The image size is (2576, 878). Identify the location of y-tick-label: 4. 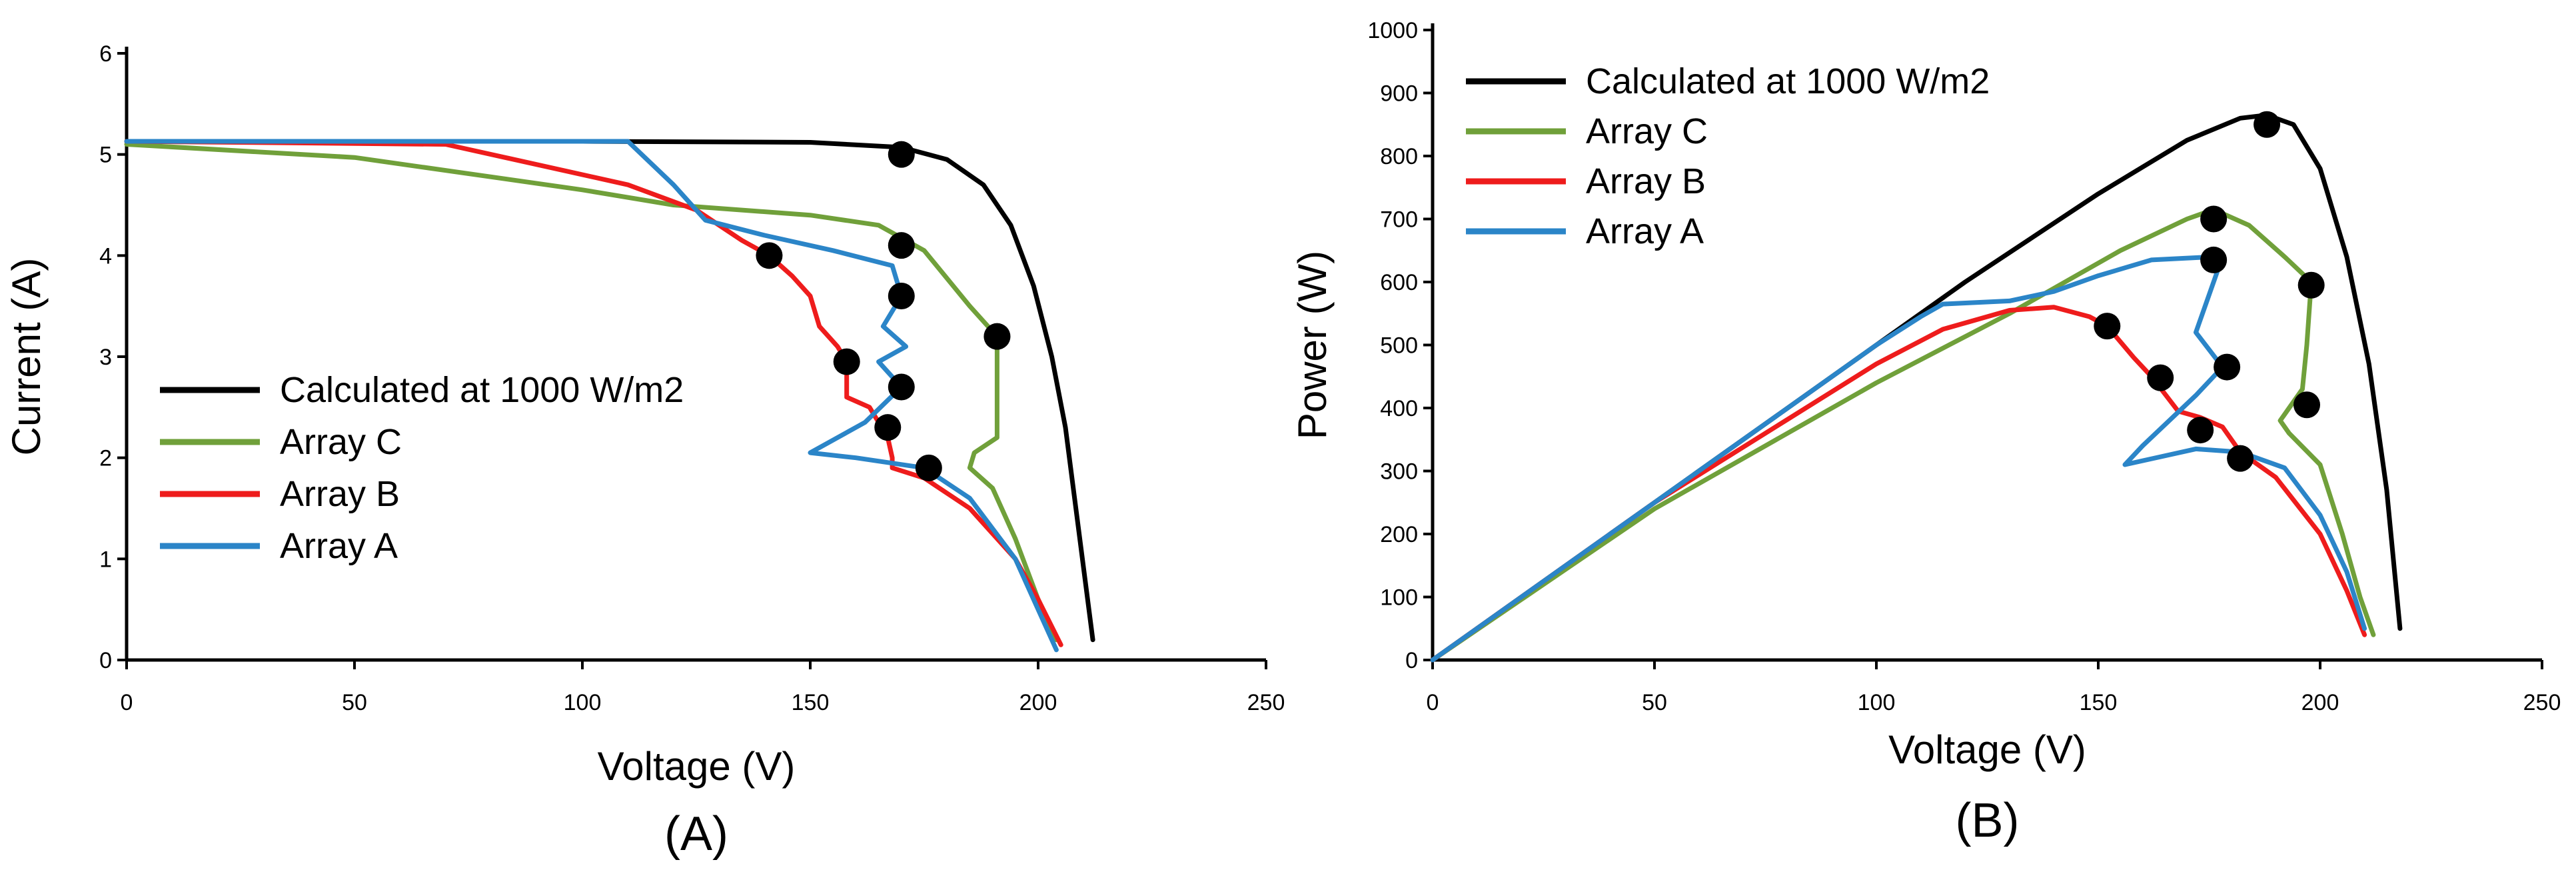
(105, 256).